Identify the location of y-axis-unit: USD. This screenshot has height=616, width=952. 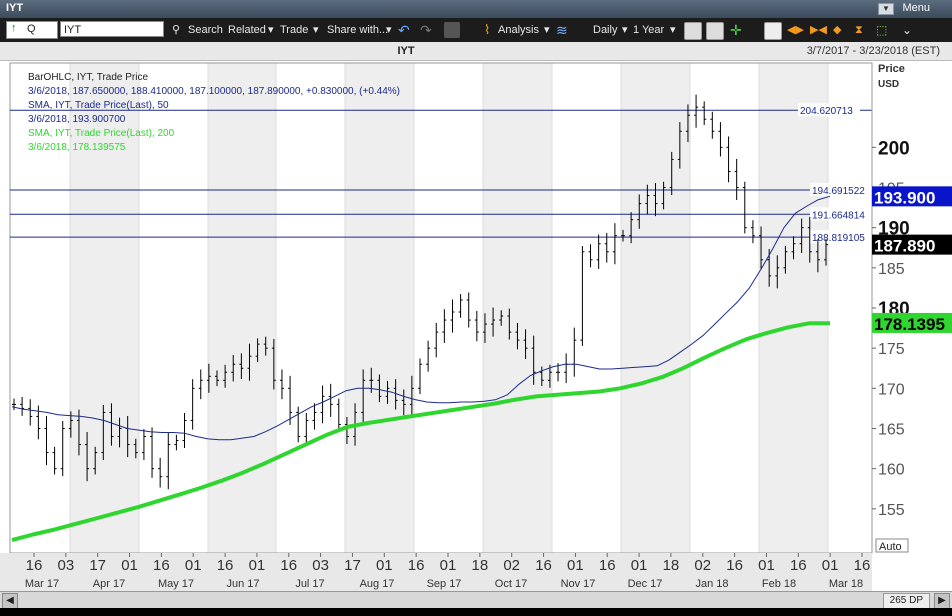
(888, 84).